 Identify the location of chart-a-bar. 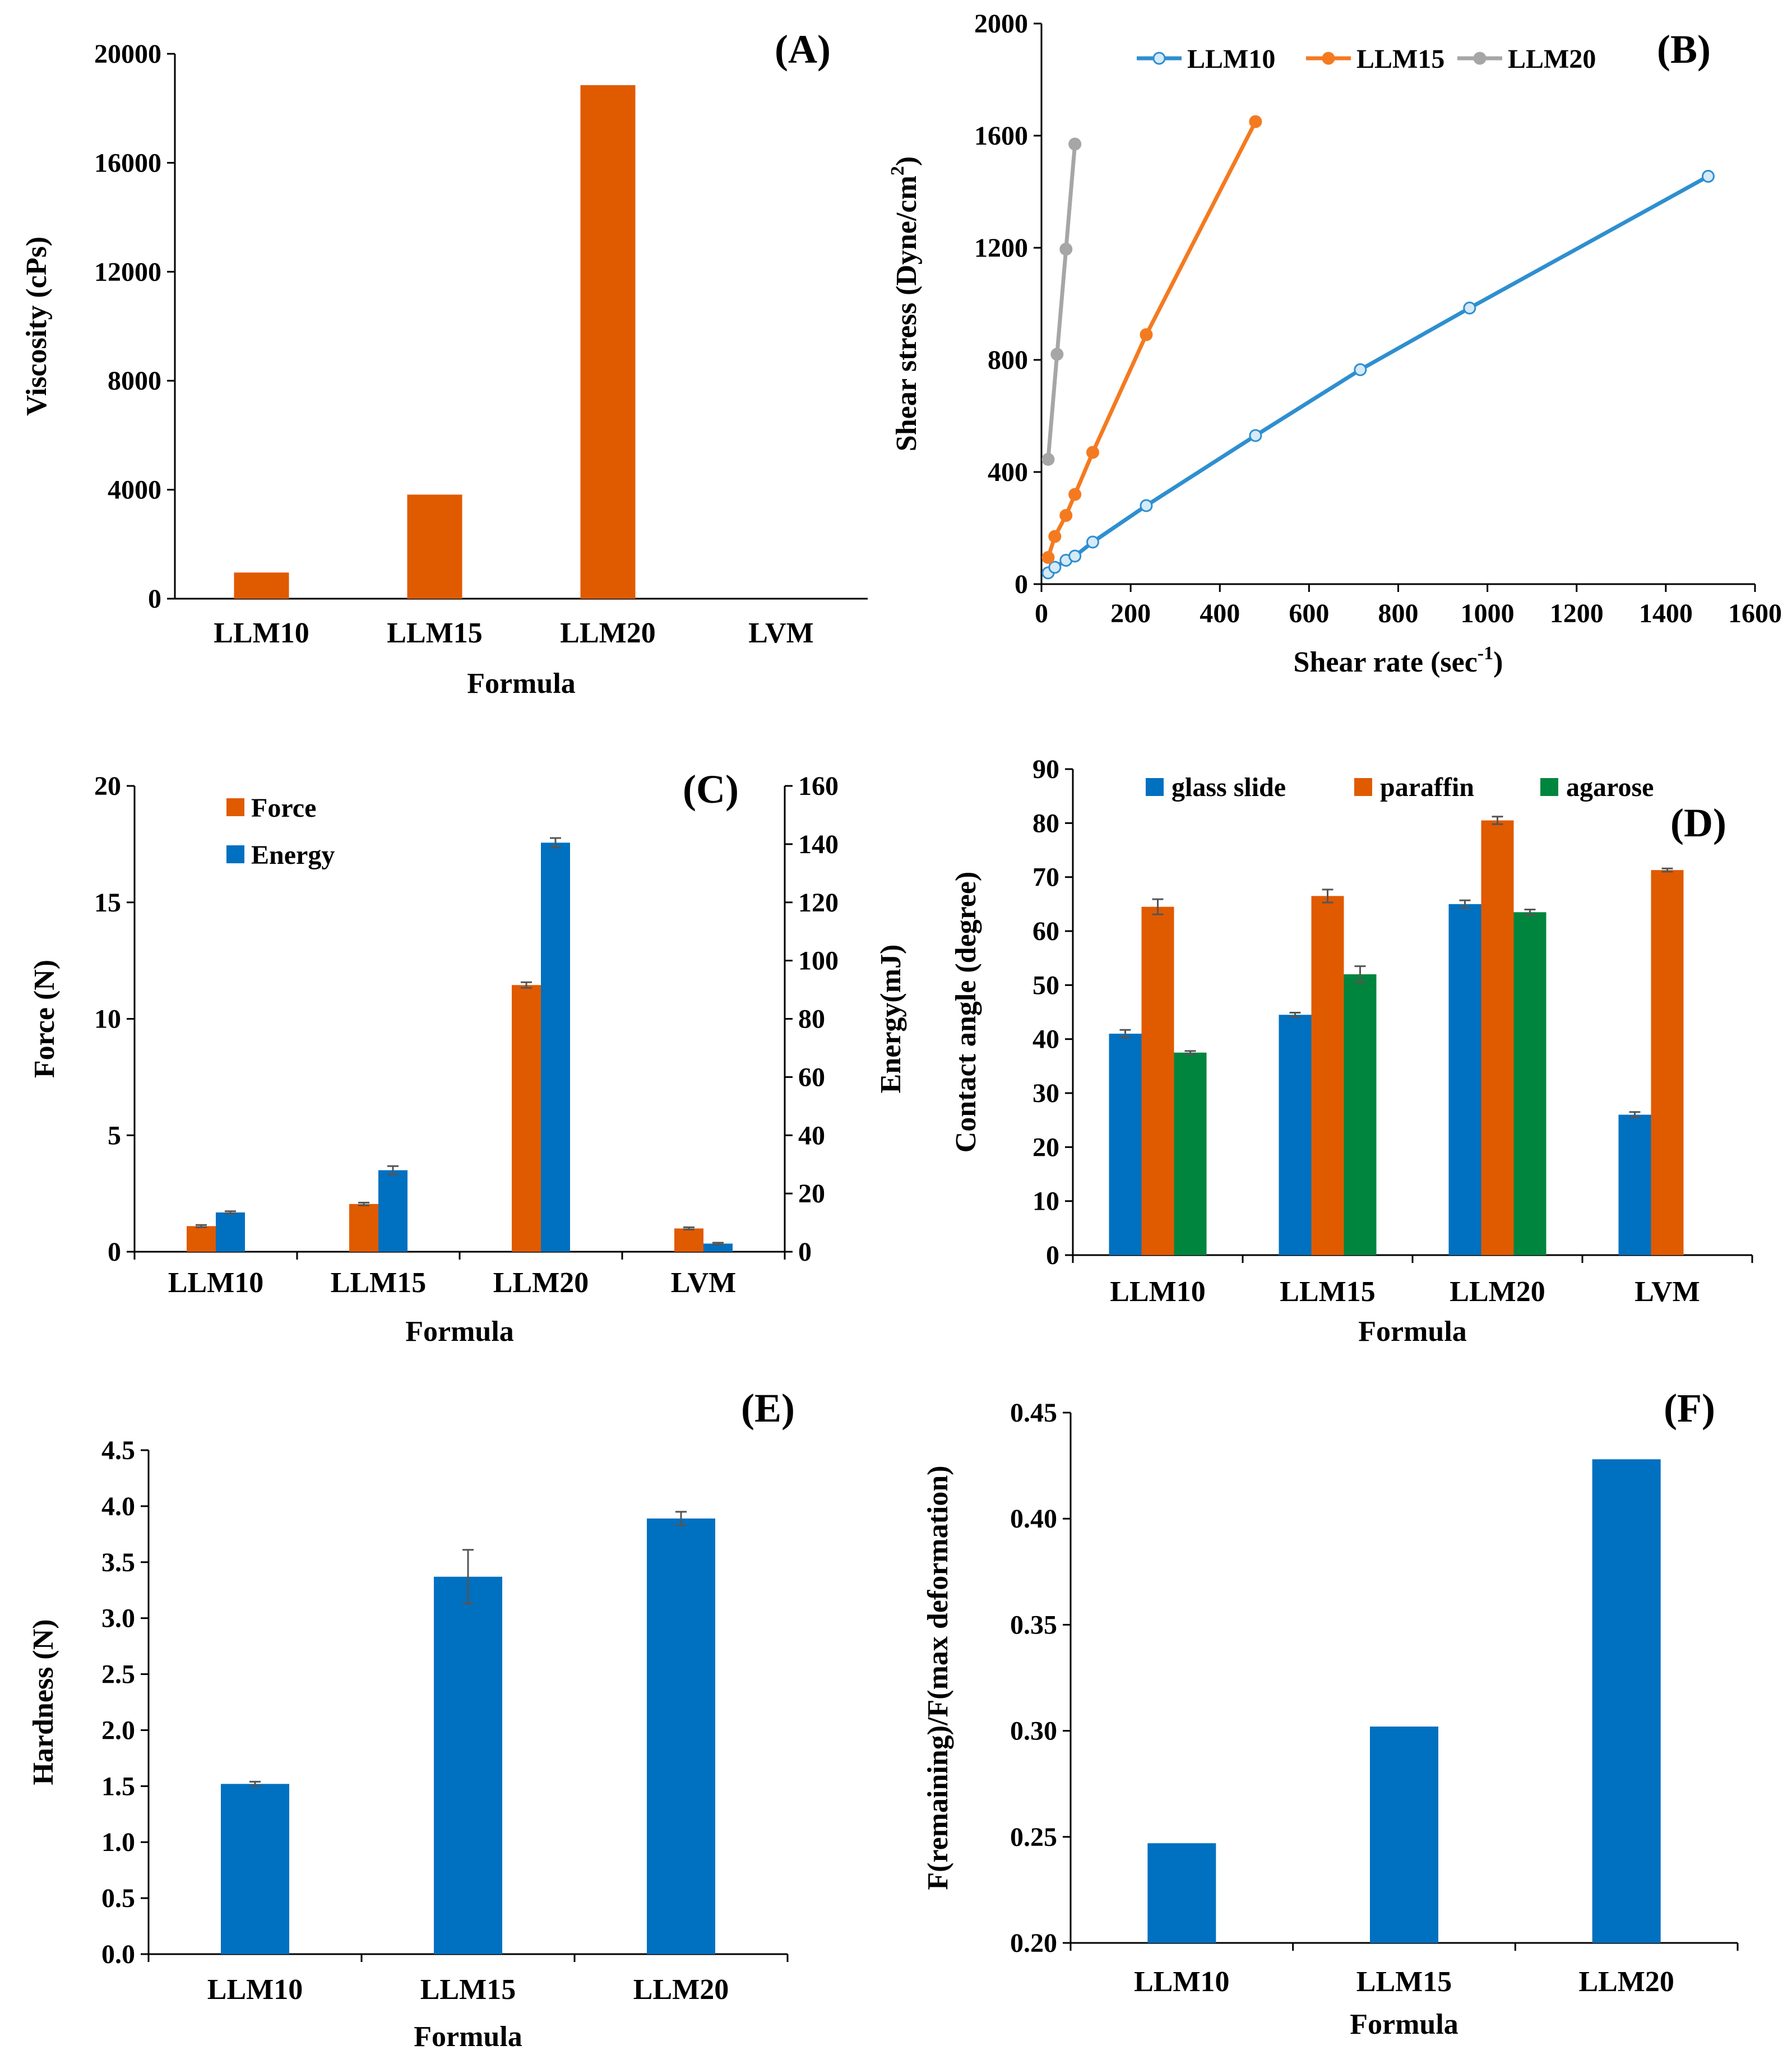
(435, 546).